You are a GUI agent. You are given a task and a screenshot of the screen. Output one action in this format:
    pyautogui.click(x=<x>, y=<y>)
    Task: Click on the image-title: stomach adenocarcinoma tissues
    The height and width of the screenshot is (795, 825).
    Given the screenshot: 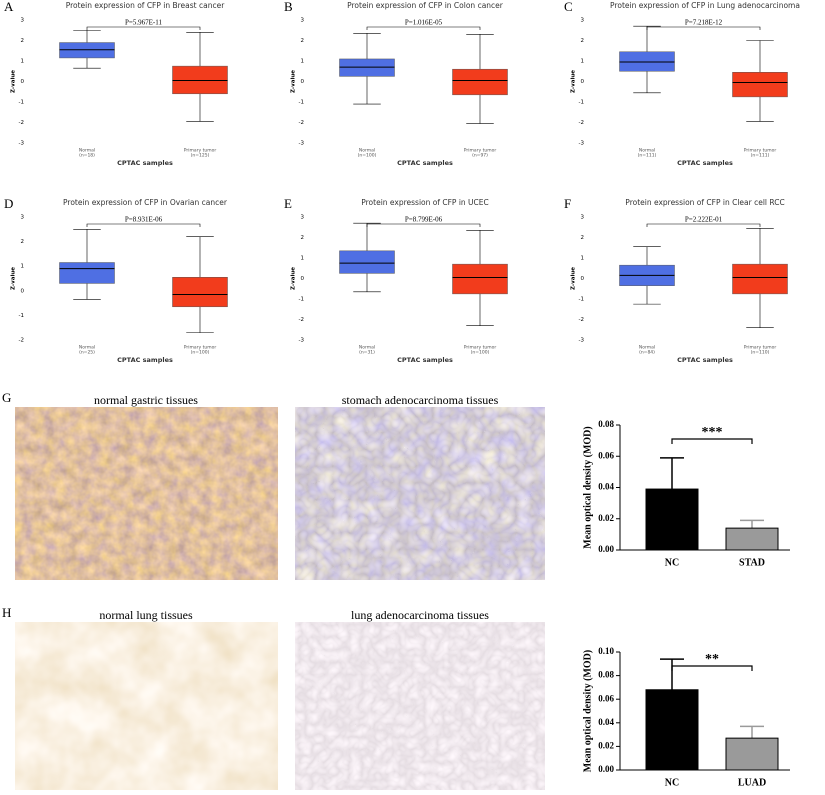 What is the action you would take?
    pyautogui.click(x=420, y=400)
    